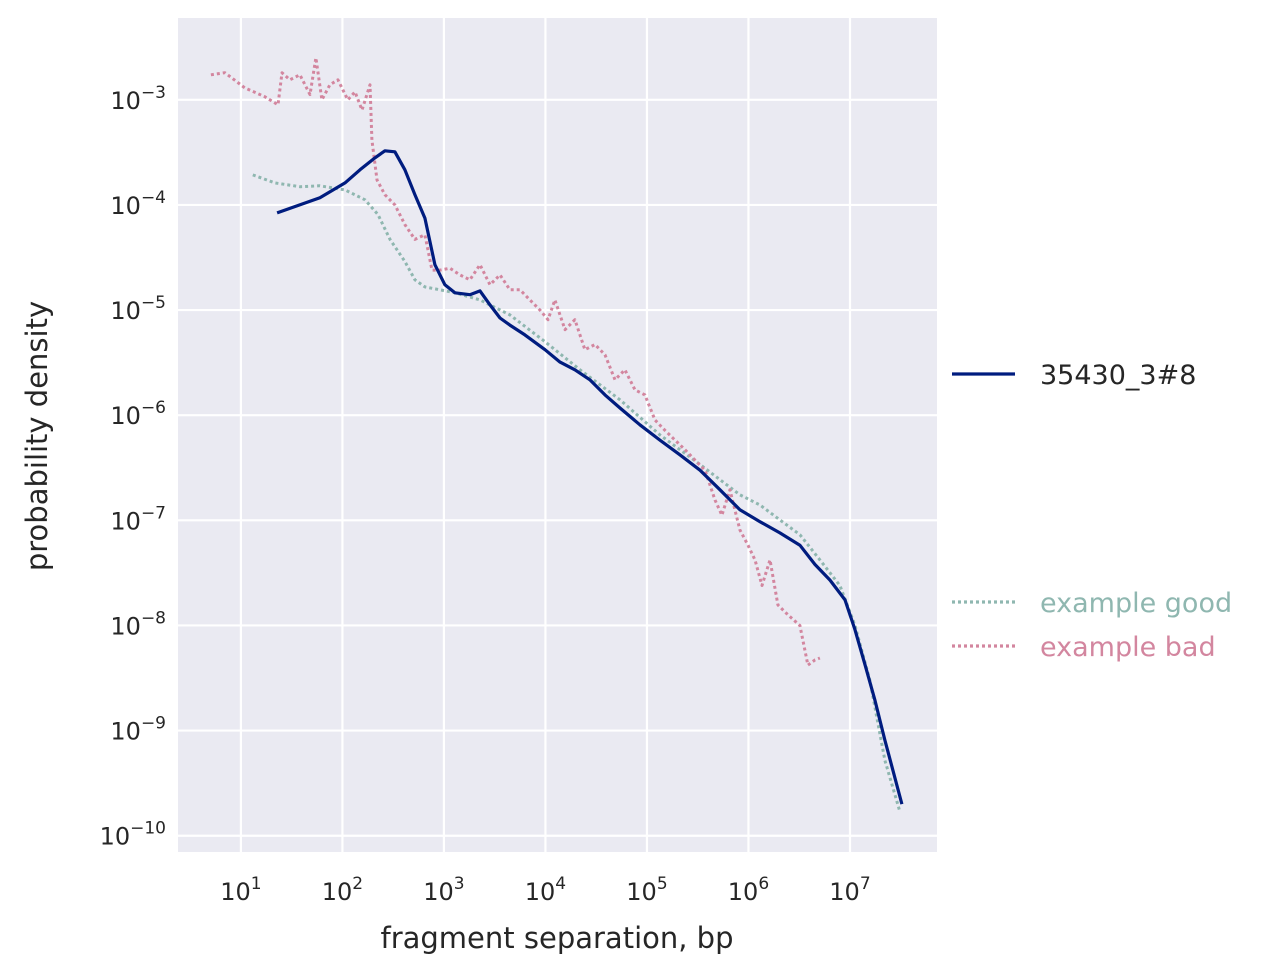  What do you see at coordinates (357, 884) in the screenshot?
I see `x-tick-exponent: 2` at bounding box center [357, 884].